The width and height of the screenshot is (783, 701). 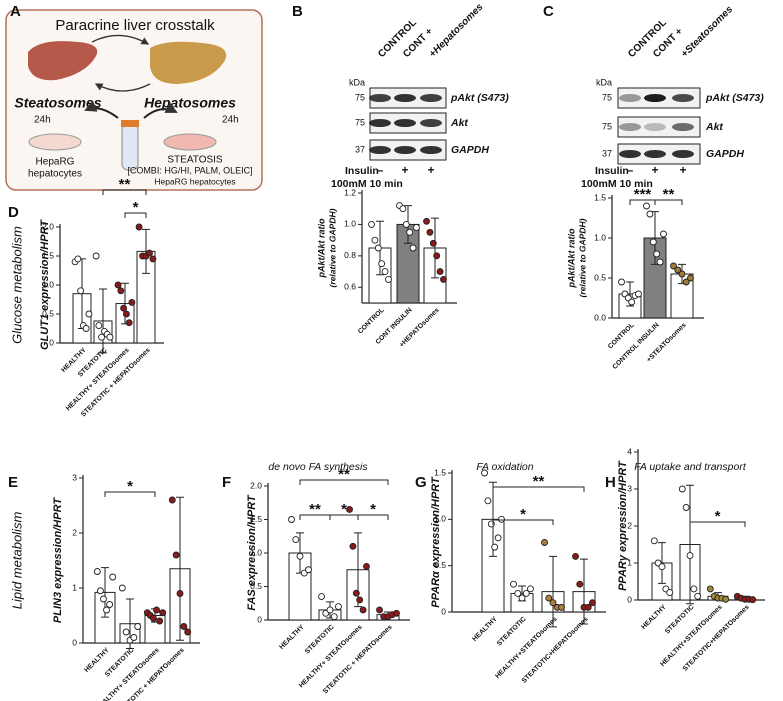 What do you see at coordinates (55, 162) in the screenshot?
I see `cells-label: HepaRG` at bounding box center [55, 162].